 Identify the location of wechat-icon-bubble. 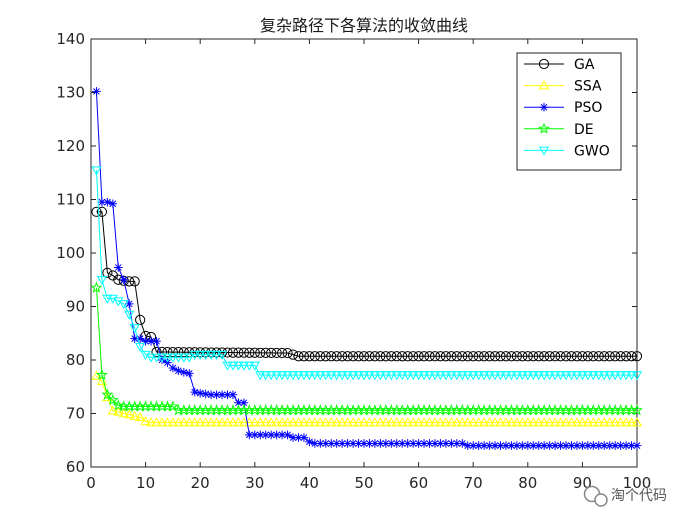
(601, 500).